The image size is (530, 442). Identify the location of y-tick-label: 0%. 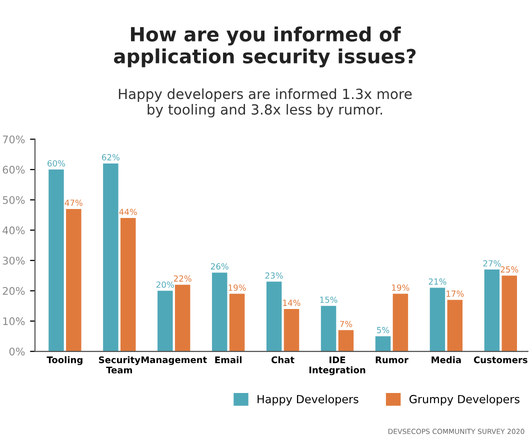
(17, 352).